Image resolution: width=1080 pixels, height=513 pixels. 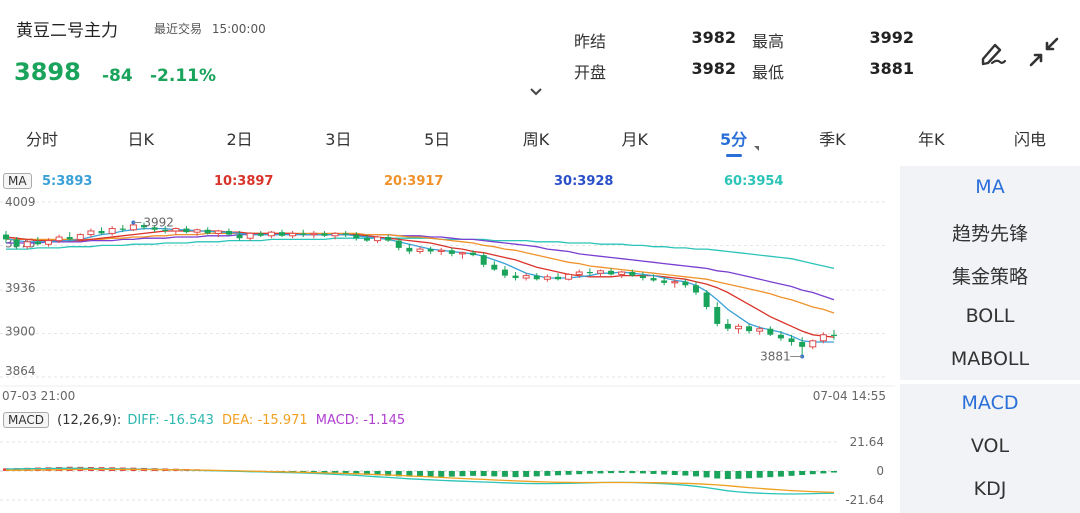 I want to click on high-value: 3992, so click(x=891, y=37).